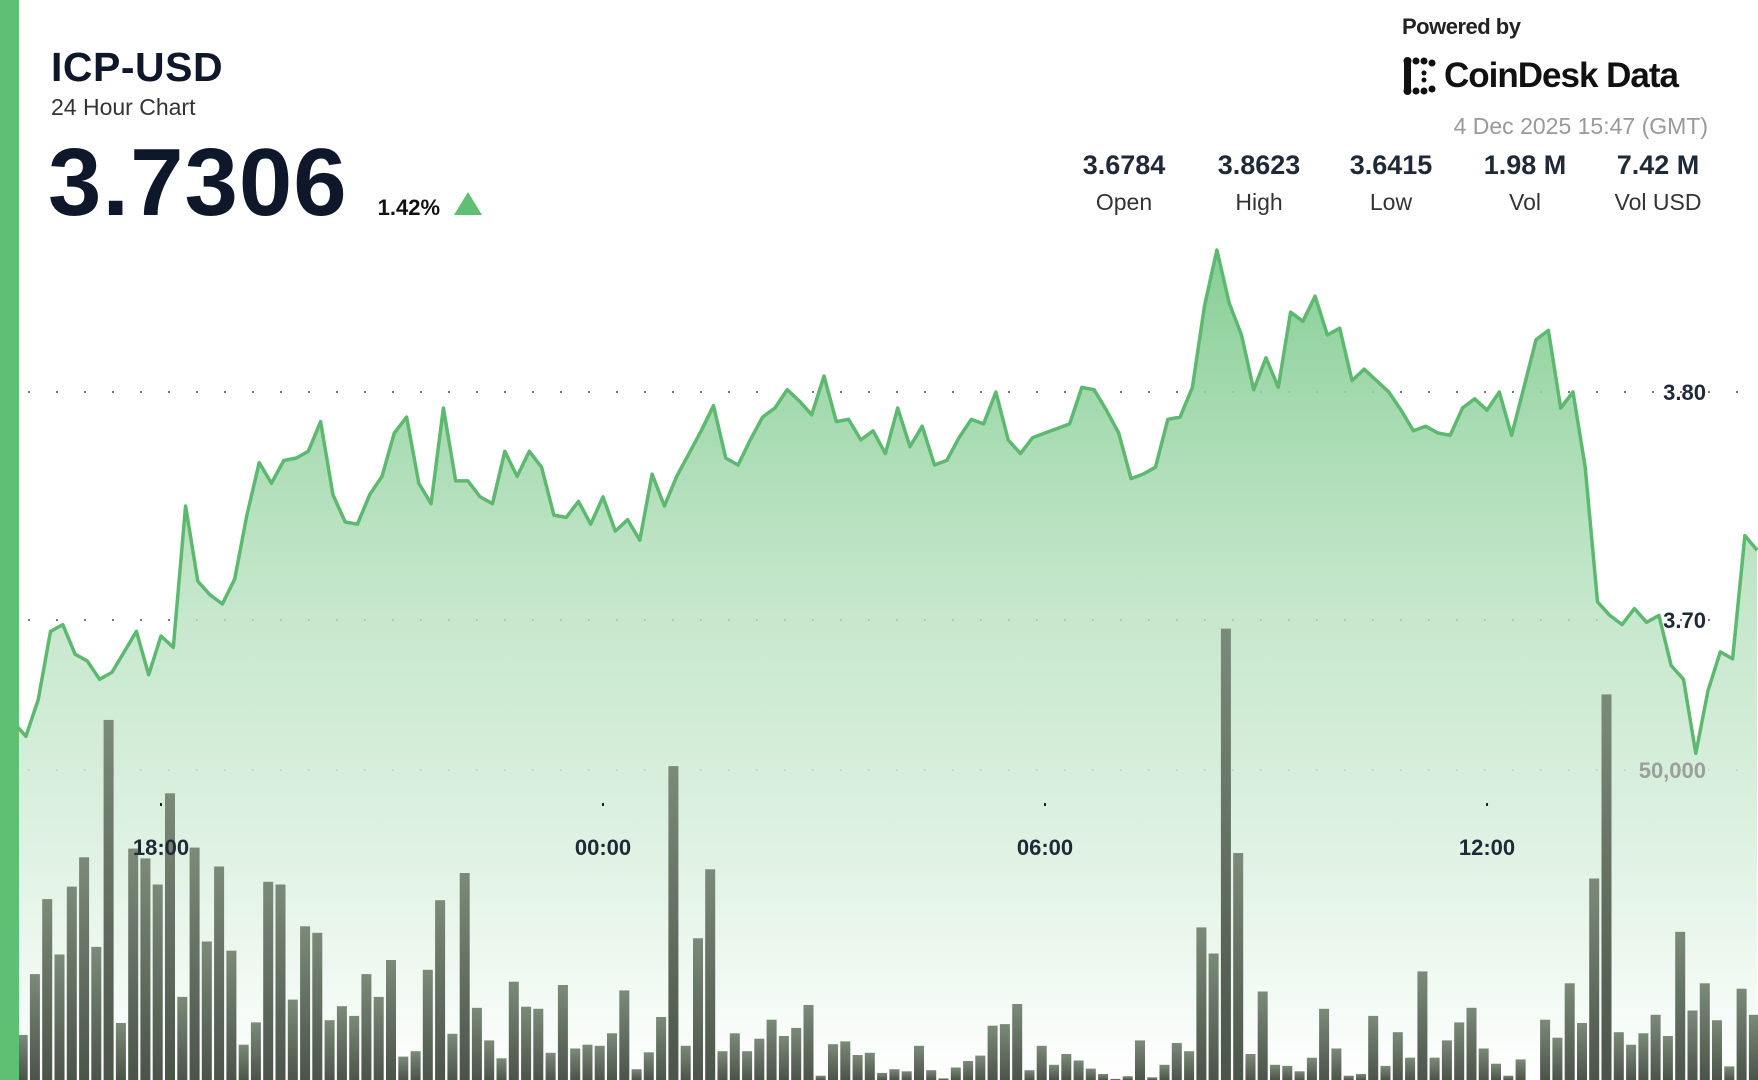  What do you see at coordinates (1124, 202) in the screenshot?
I see `stat-label: Open` at bounding box center [1124, 202].